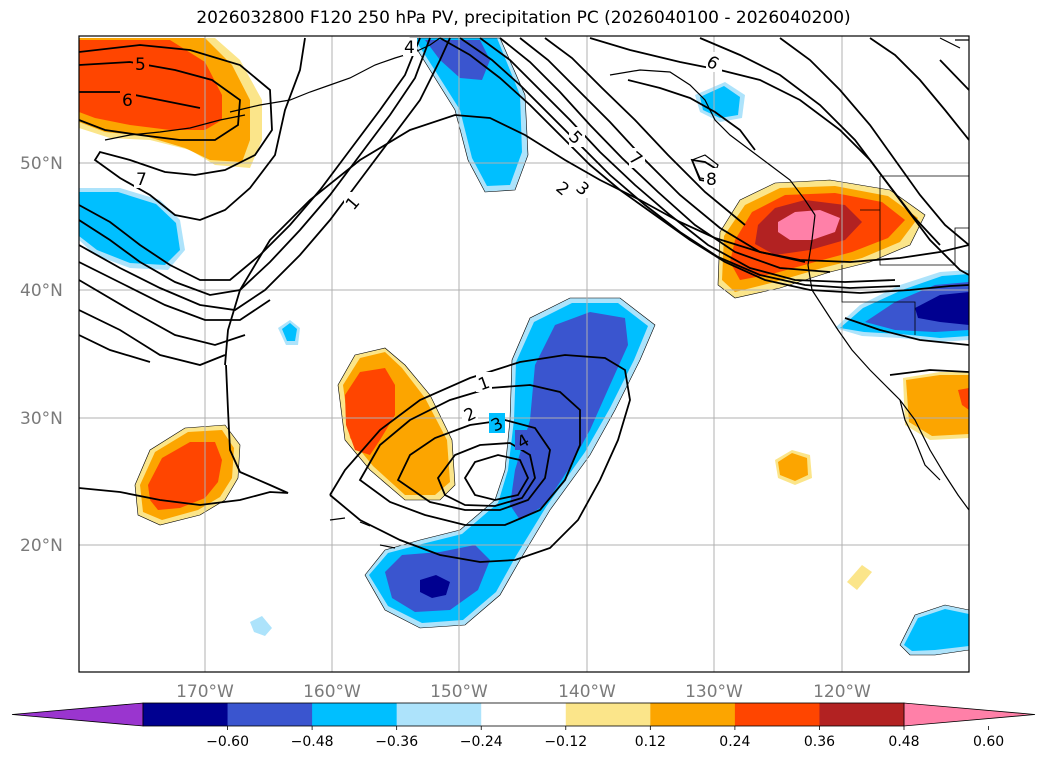 This screenshot has height=765, width=1047. Describe the element at coordinates (481, 742) in the screenshot. I see `colorbar-tick-label: −0.24` at that location.